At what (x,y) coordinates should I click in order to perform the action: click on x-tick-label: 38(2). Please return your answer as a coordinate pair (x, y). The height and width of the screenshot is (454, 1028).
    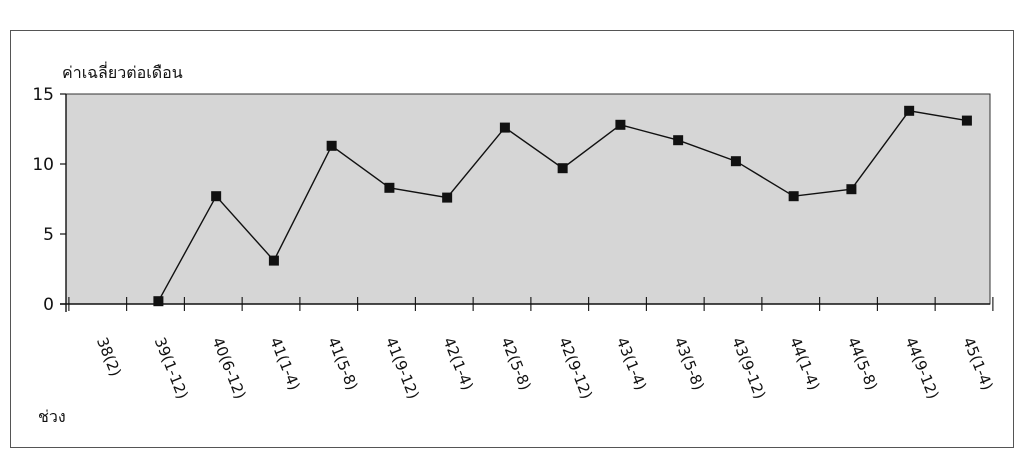
    Looking at the image, I should click on (109, 357).